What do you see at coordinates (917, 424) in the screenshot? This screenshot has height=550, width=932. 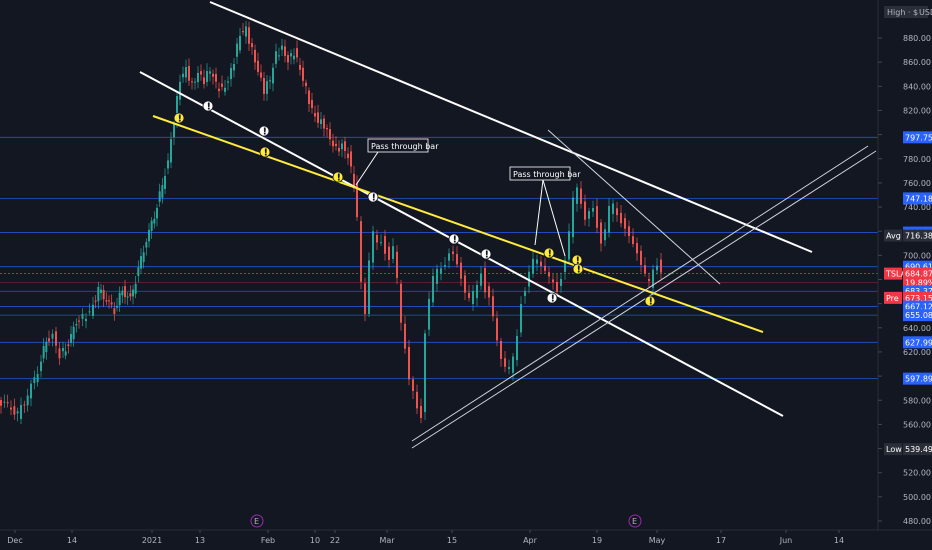 I see `price-tick-label: 560.00` at bounding box center [917, 424].